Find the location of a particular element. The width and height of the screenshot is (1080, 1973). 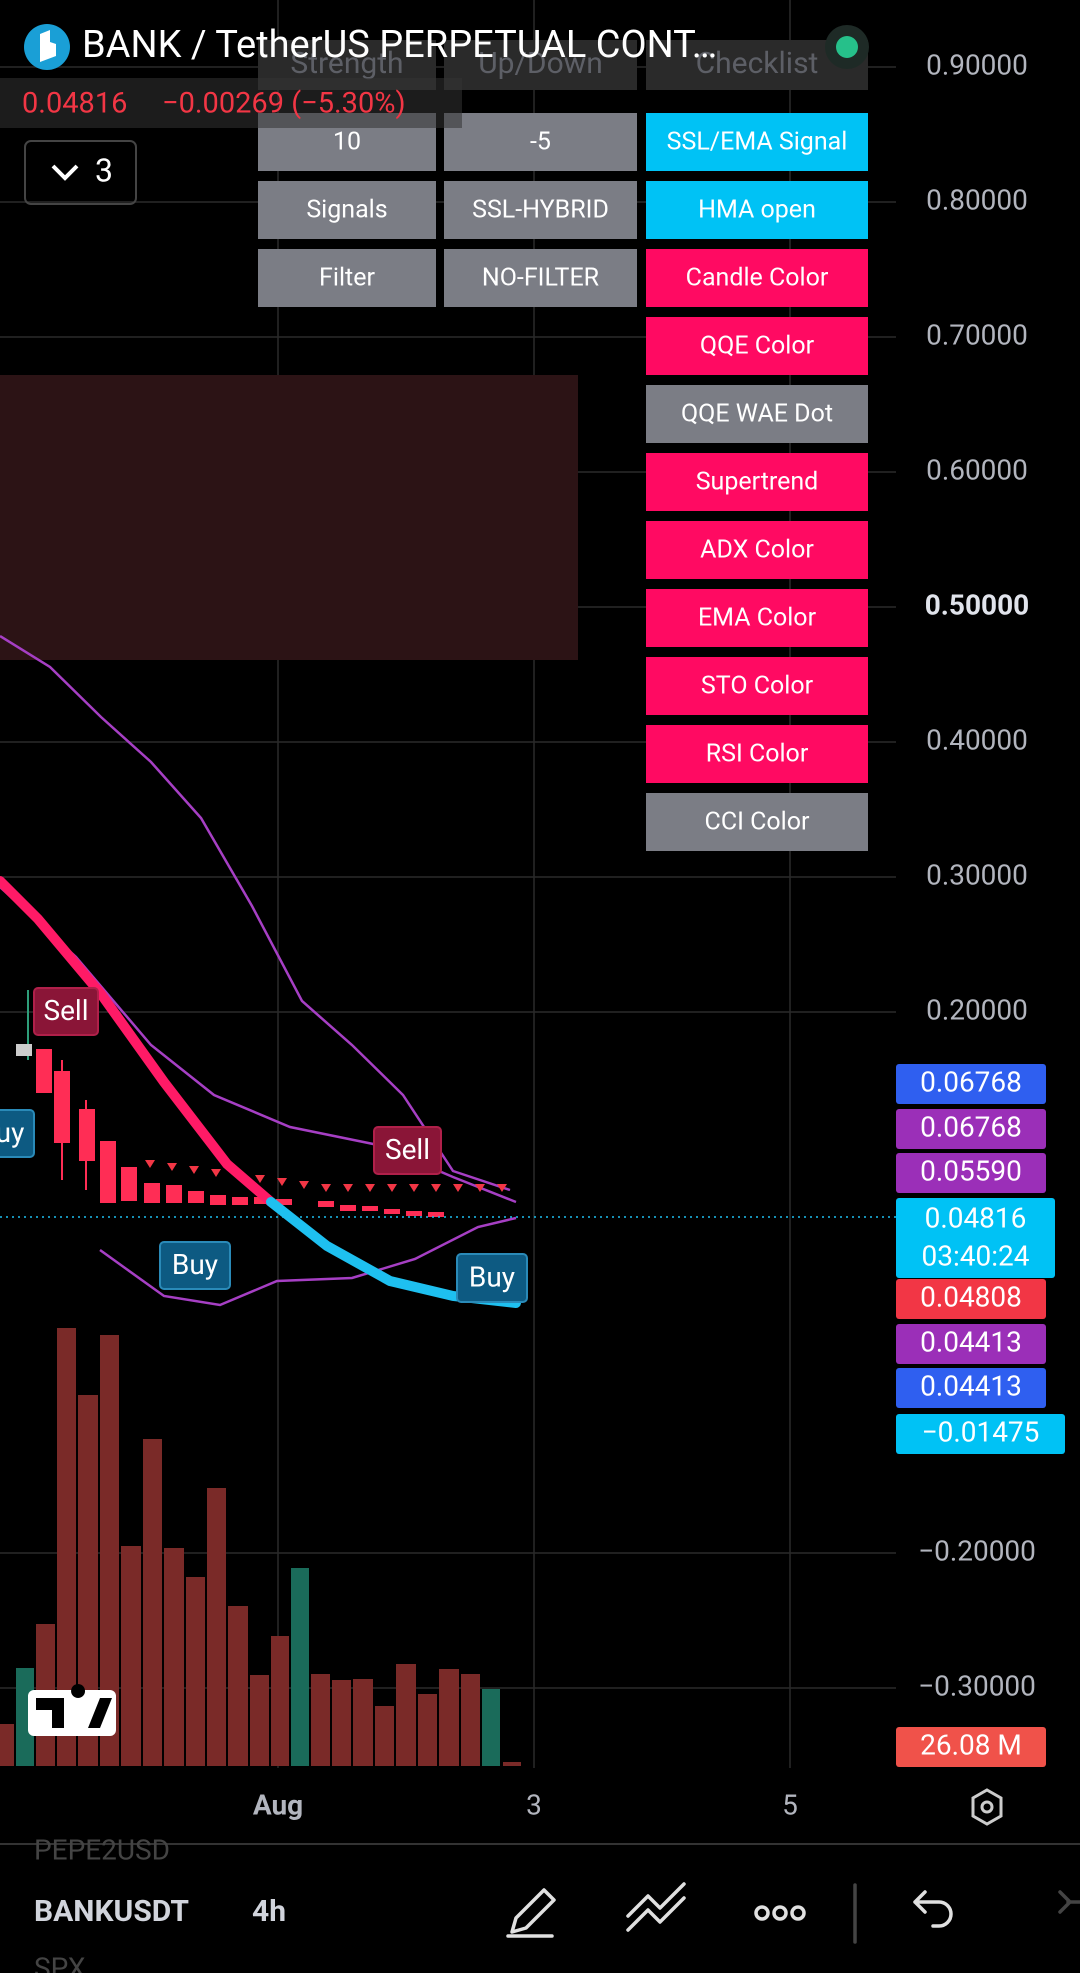

toolbar-symbol: BANKUSDT is located at coordinates (111, 1911).